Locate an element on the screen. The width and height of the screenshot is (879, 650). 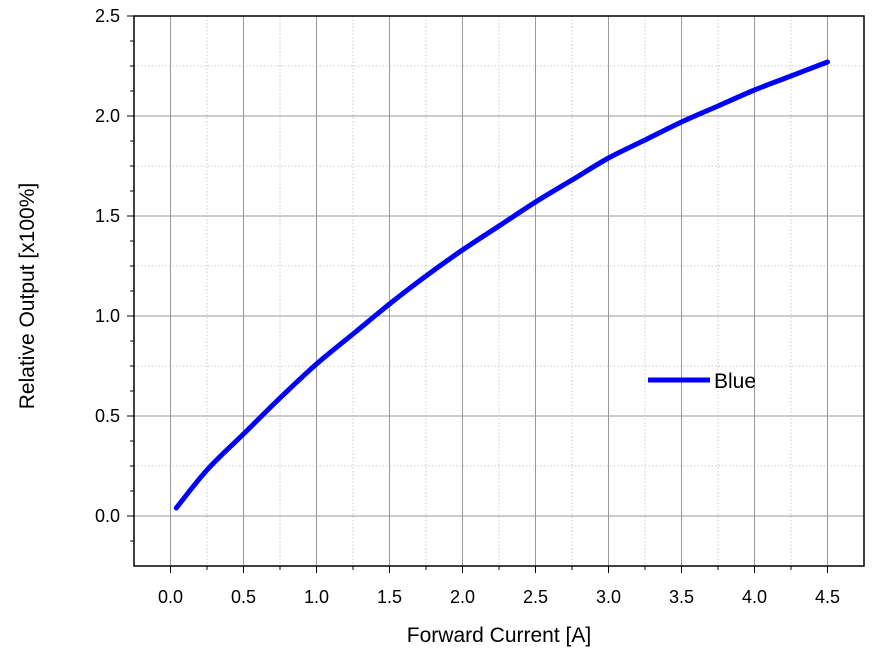
x-tick-label: 0.5 is located at coordinates (243, 597).